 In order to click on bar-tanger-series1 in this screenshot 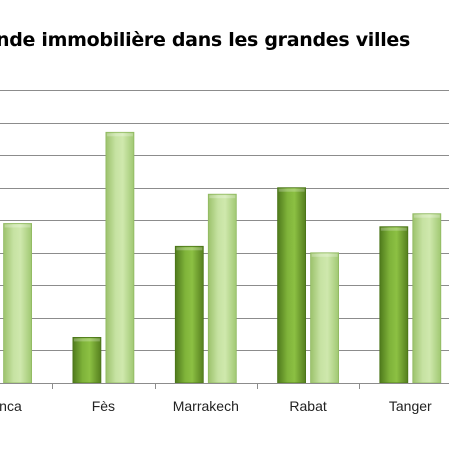, I will do `click(394, 305)`.